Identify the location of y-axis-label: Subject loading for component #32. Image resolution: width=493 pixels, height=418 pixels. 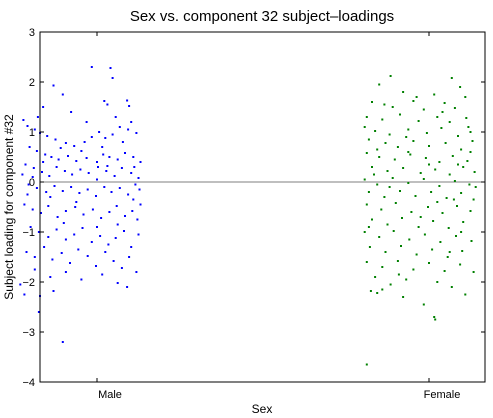
(9, 207).